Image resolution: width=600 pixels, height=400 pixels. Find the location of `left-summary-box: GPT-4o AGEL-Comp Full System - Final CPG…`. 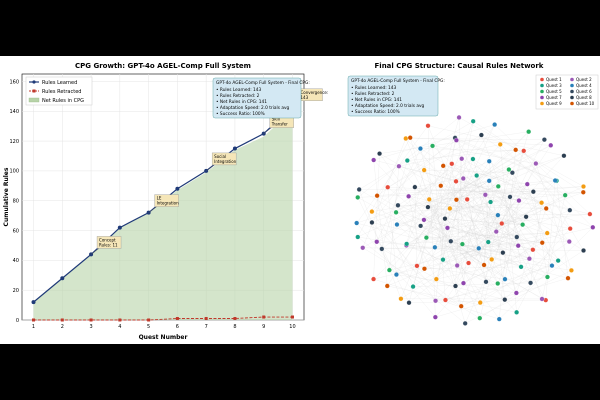

left-summary-box: GPT-4o AGEL-Comp Full System - Final CPG… is located at coordinates (261, 98).